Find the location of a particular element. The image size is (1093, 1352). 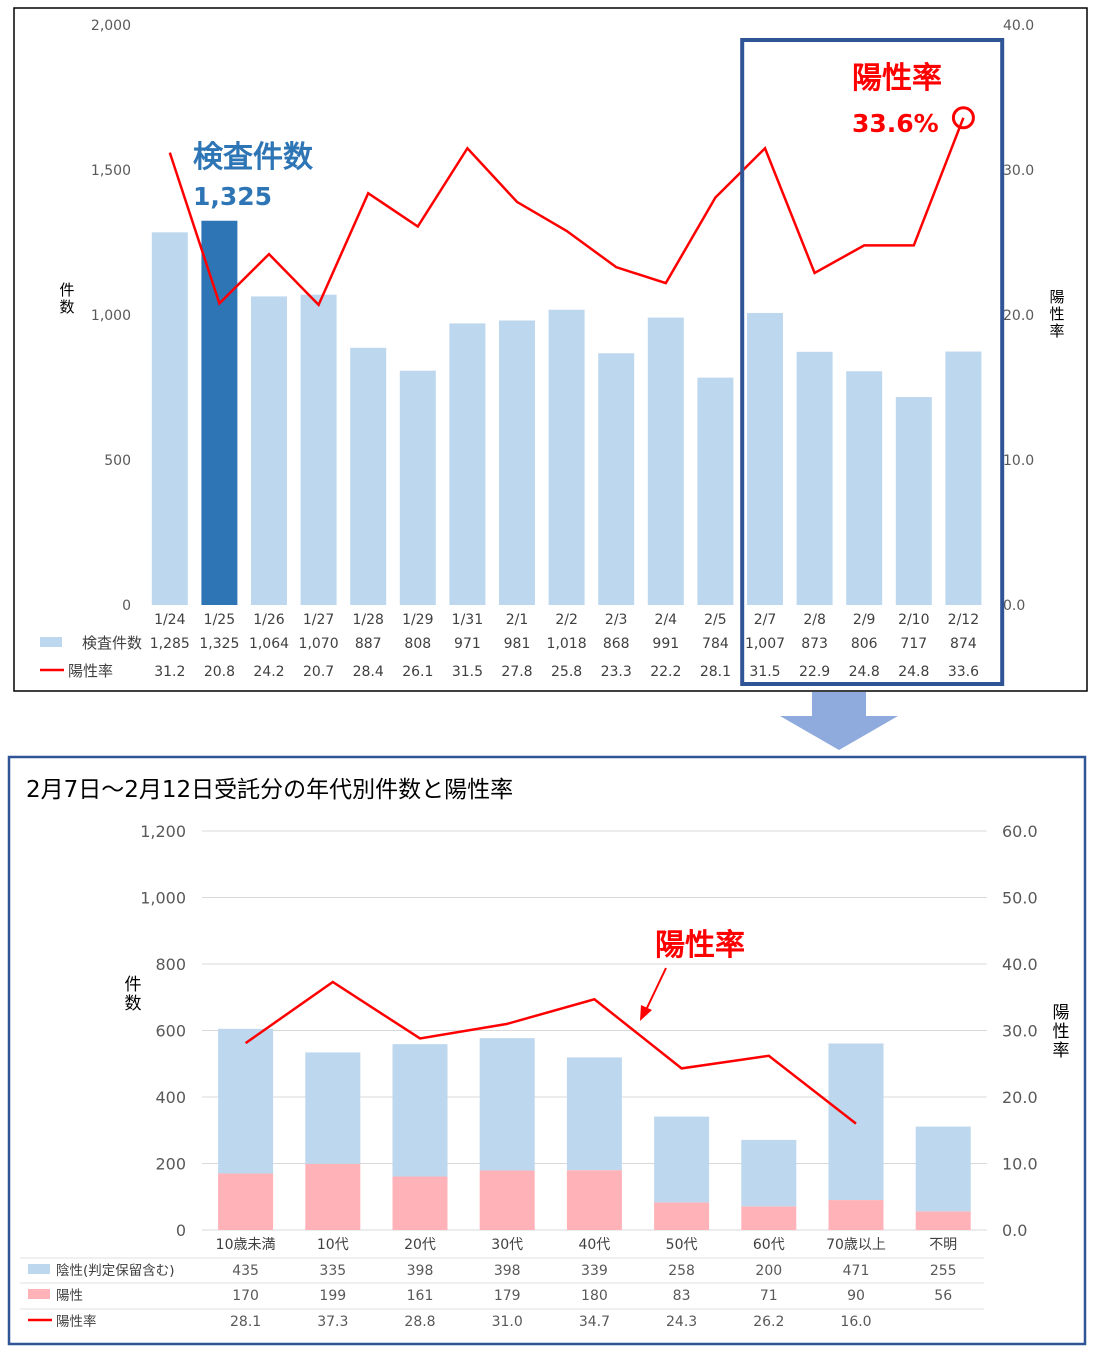

table-value: 83 is located at coordinates (682, 1296).